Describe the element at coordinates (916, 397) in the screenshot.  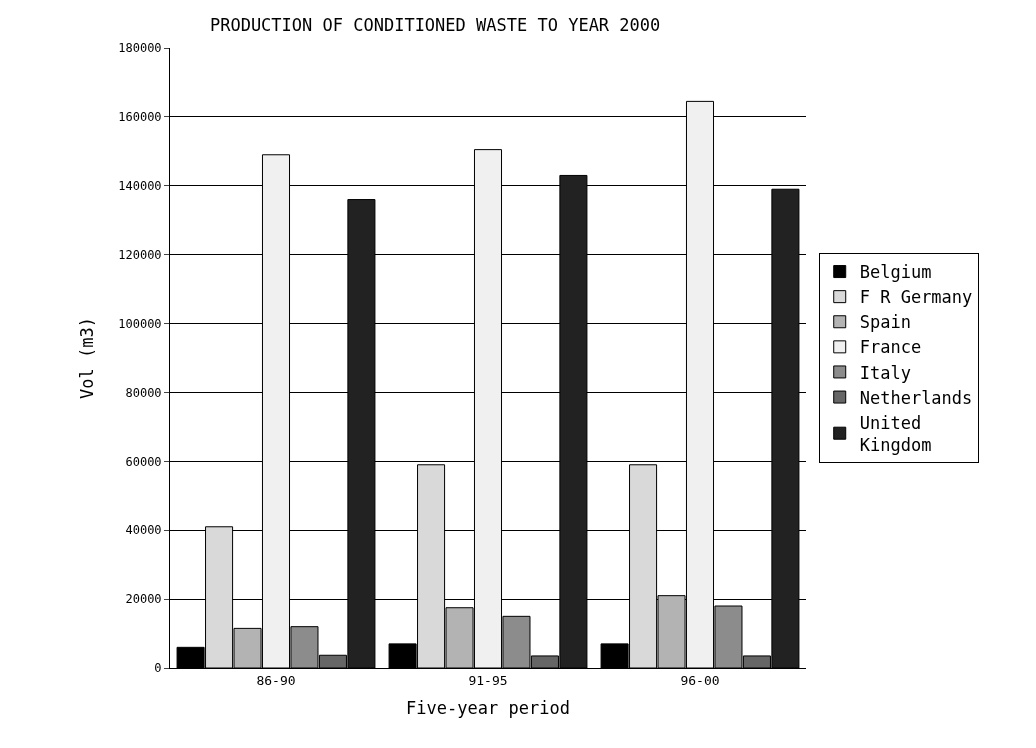
I see `legend-label: Netherlands` at that location.